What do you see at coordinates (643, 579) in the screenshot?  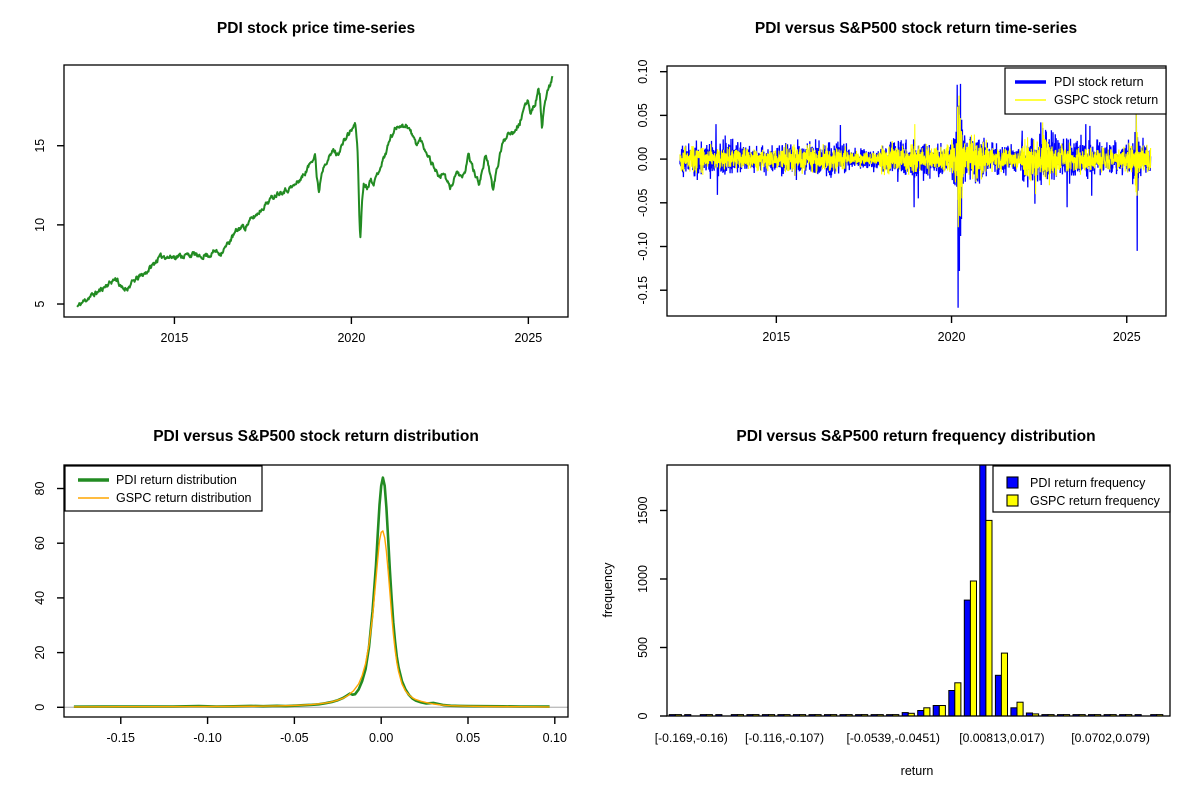 I see `y-tick-label: 1000` at bounding box center [643, 579].